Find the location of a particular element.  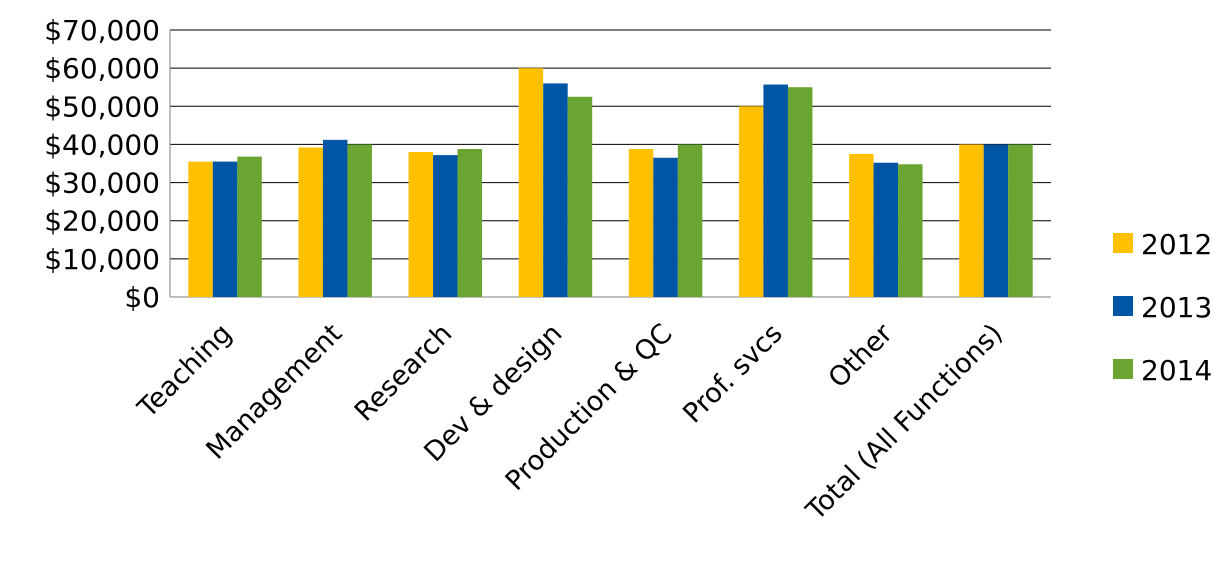

y-tick-label: $60,000 is located at coordinates (102, 68).